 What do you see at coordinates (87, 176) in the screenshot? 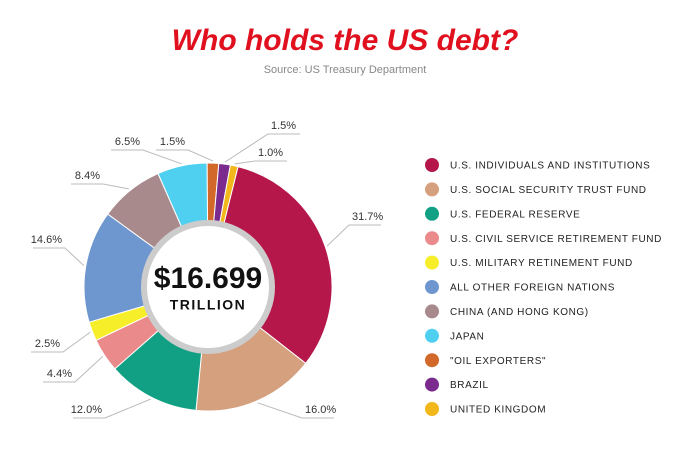
I see `value-label: 8.4%` at bounding box center [87, 176].